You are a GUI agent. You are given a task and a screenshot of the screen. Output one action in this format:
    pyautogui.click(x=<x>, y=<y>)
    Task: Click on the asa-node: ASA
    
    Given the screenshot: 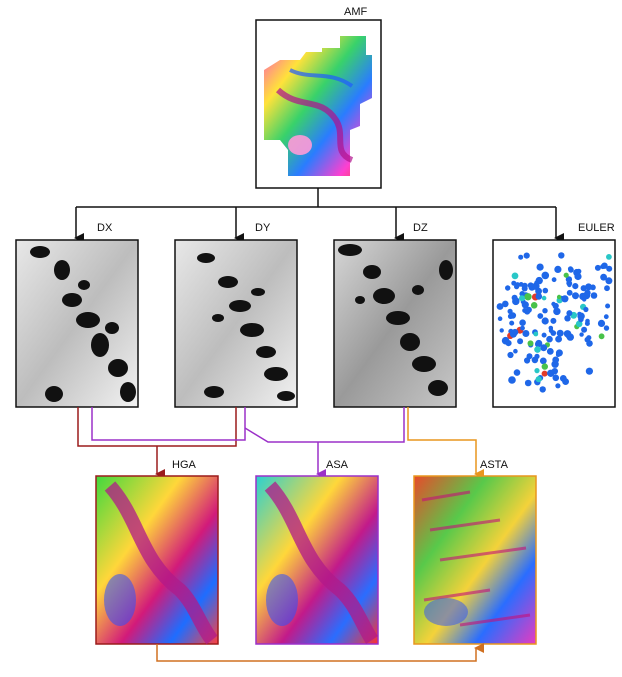 What is the action you would take?
    pyautogui.click(x=317, y=552)
    